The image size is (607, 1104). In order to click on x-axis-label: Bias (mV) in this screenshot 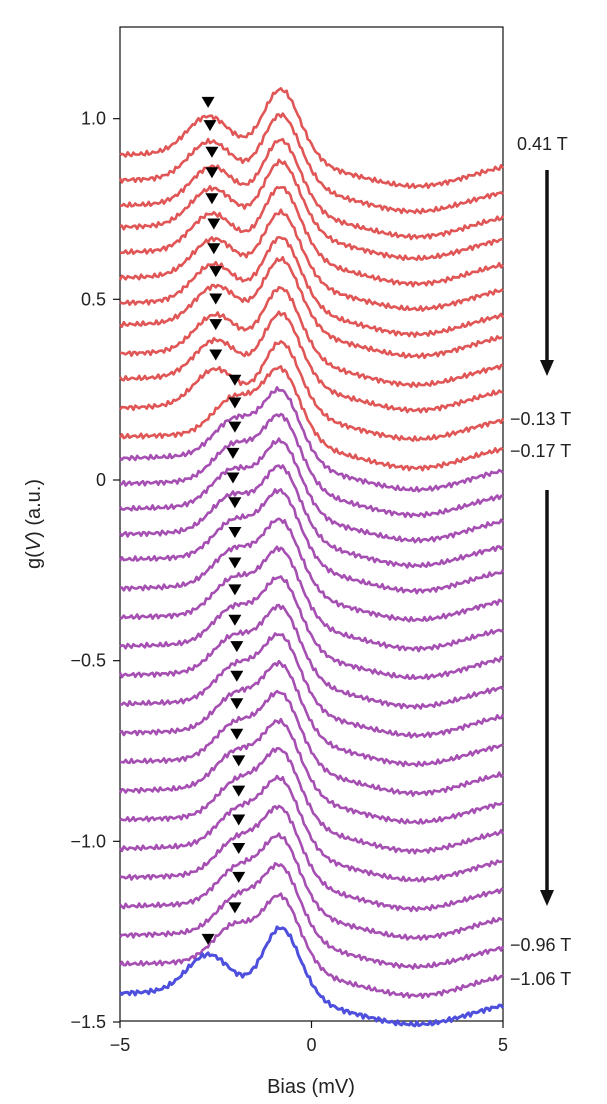, I will do `click(311, 1087)`.